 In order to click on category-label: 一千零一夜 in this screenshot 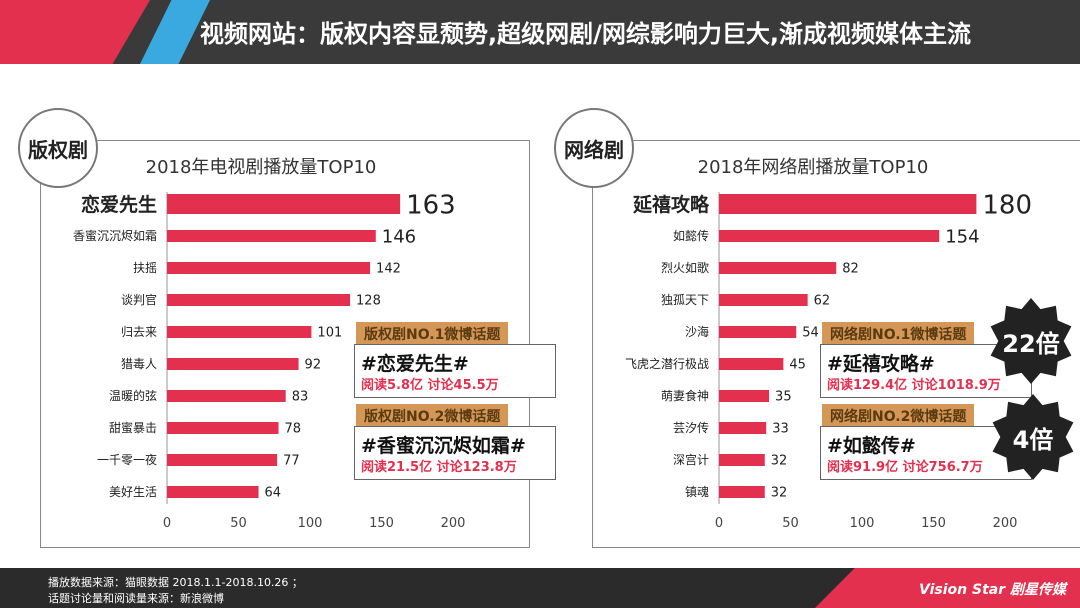, I will do `click(127, 459)`.